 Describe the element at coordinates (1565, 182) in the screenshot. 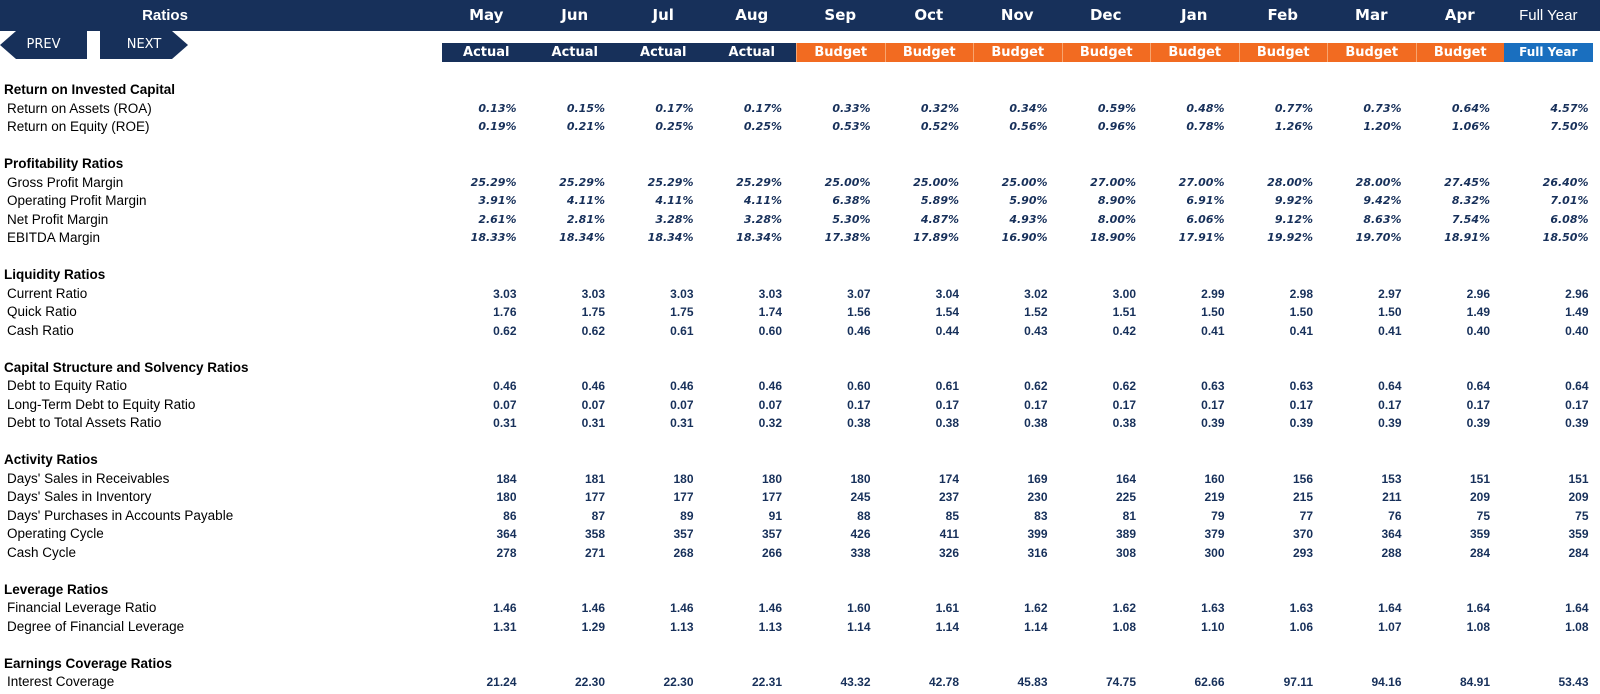

I see `full-year-value-cell: 26.40%` at that location.